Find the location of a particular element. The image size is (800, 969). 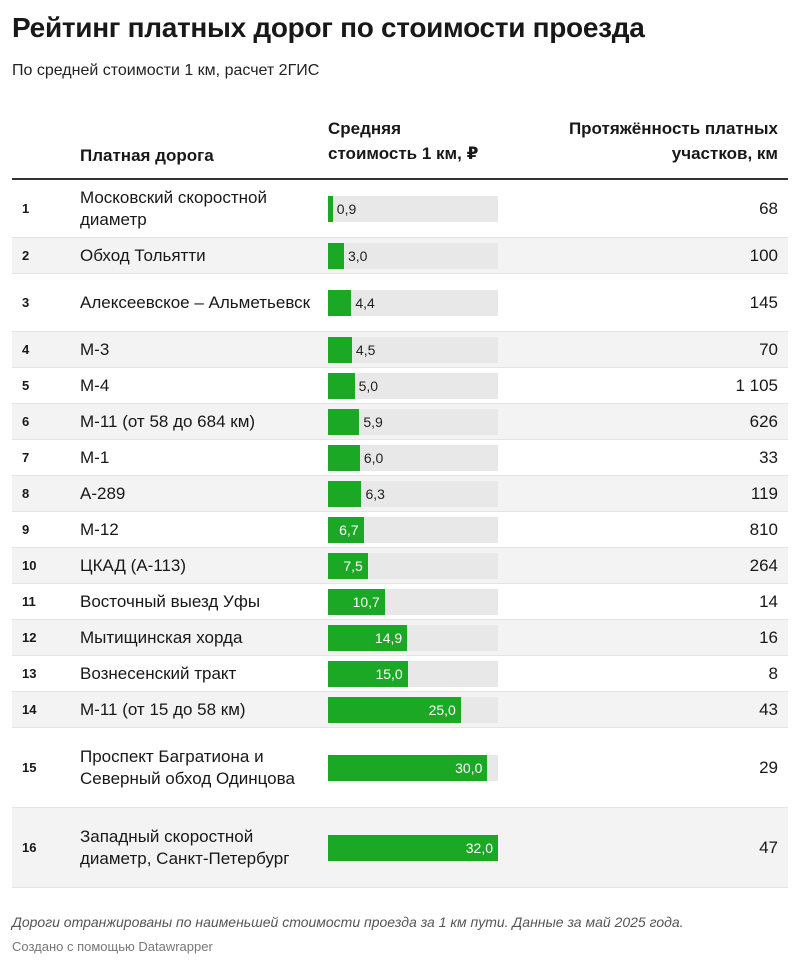

length-cell: 33 is located at coordinates (768, 457).